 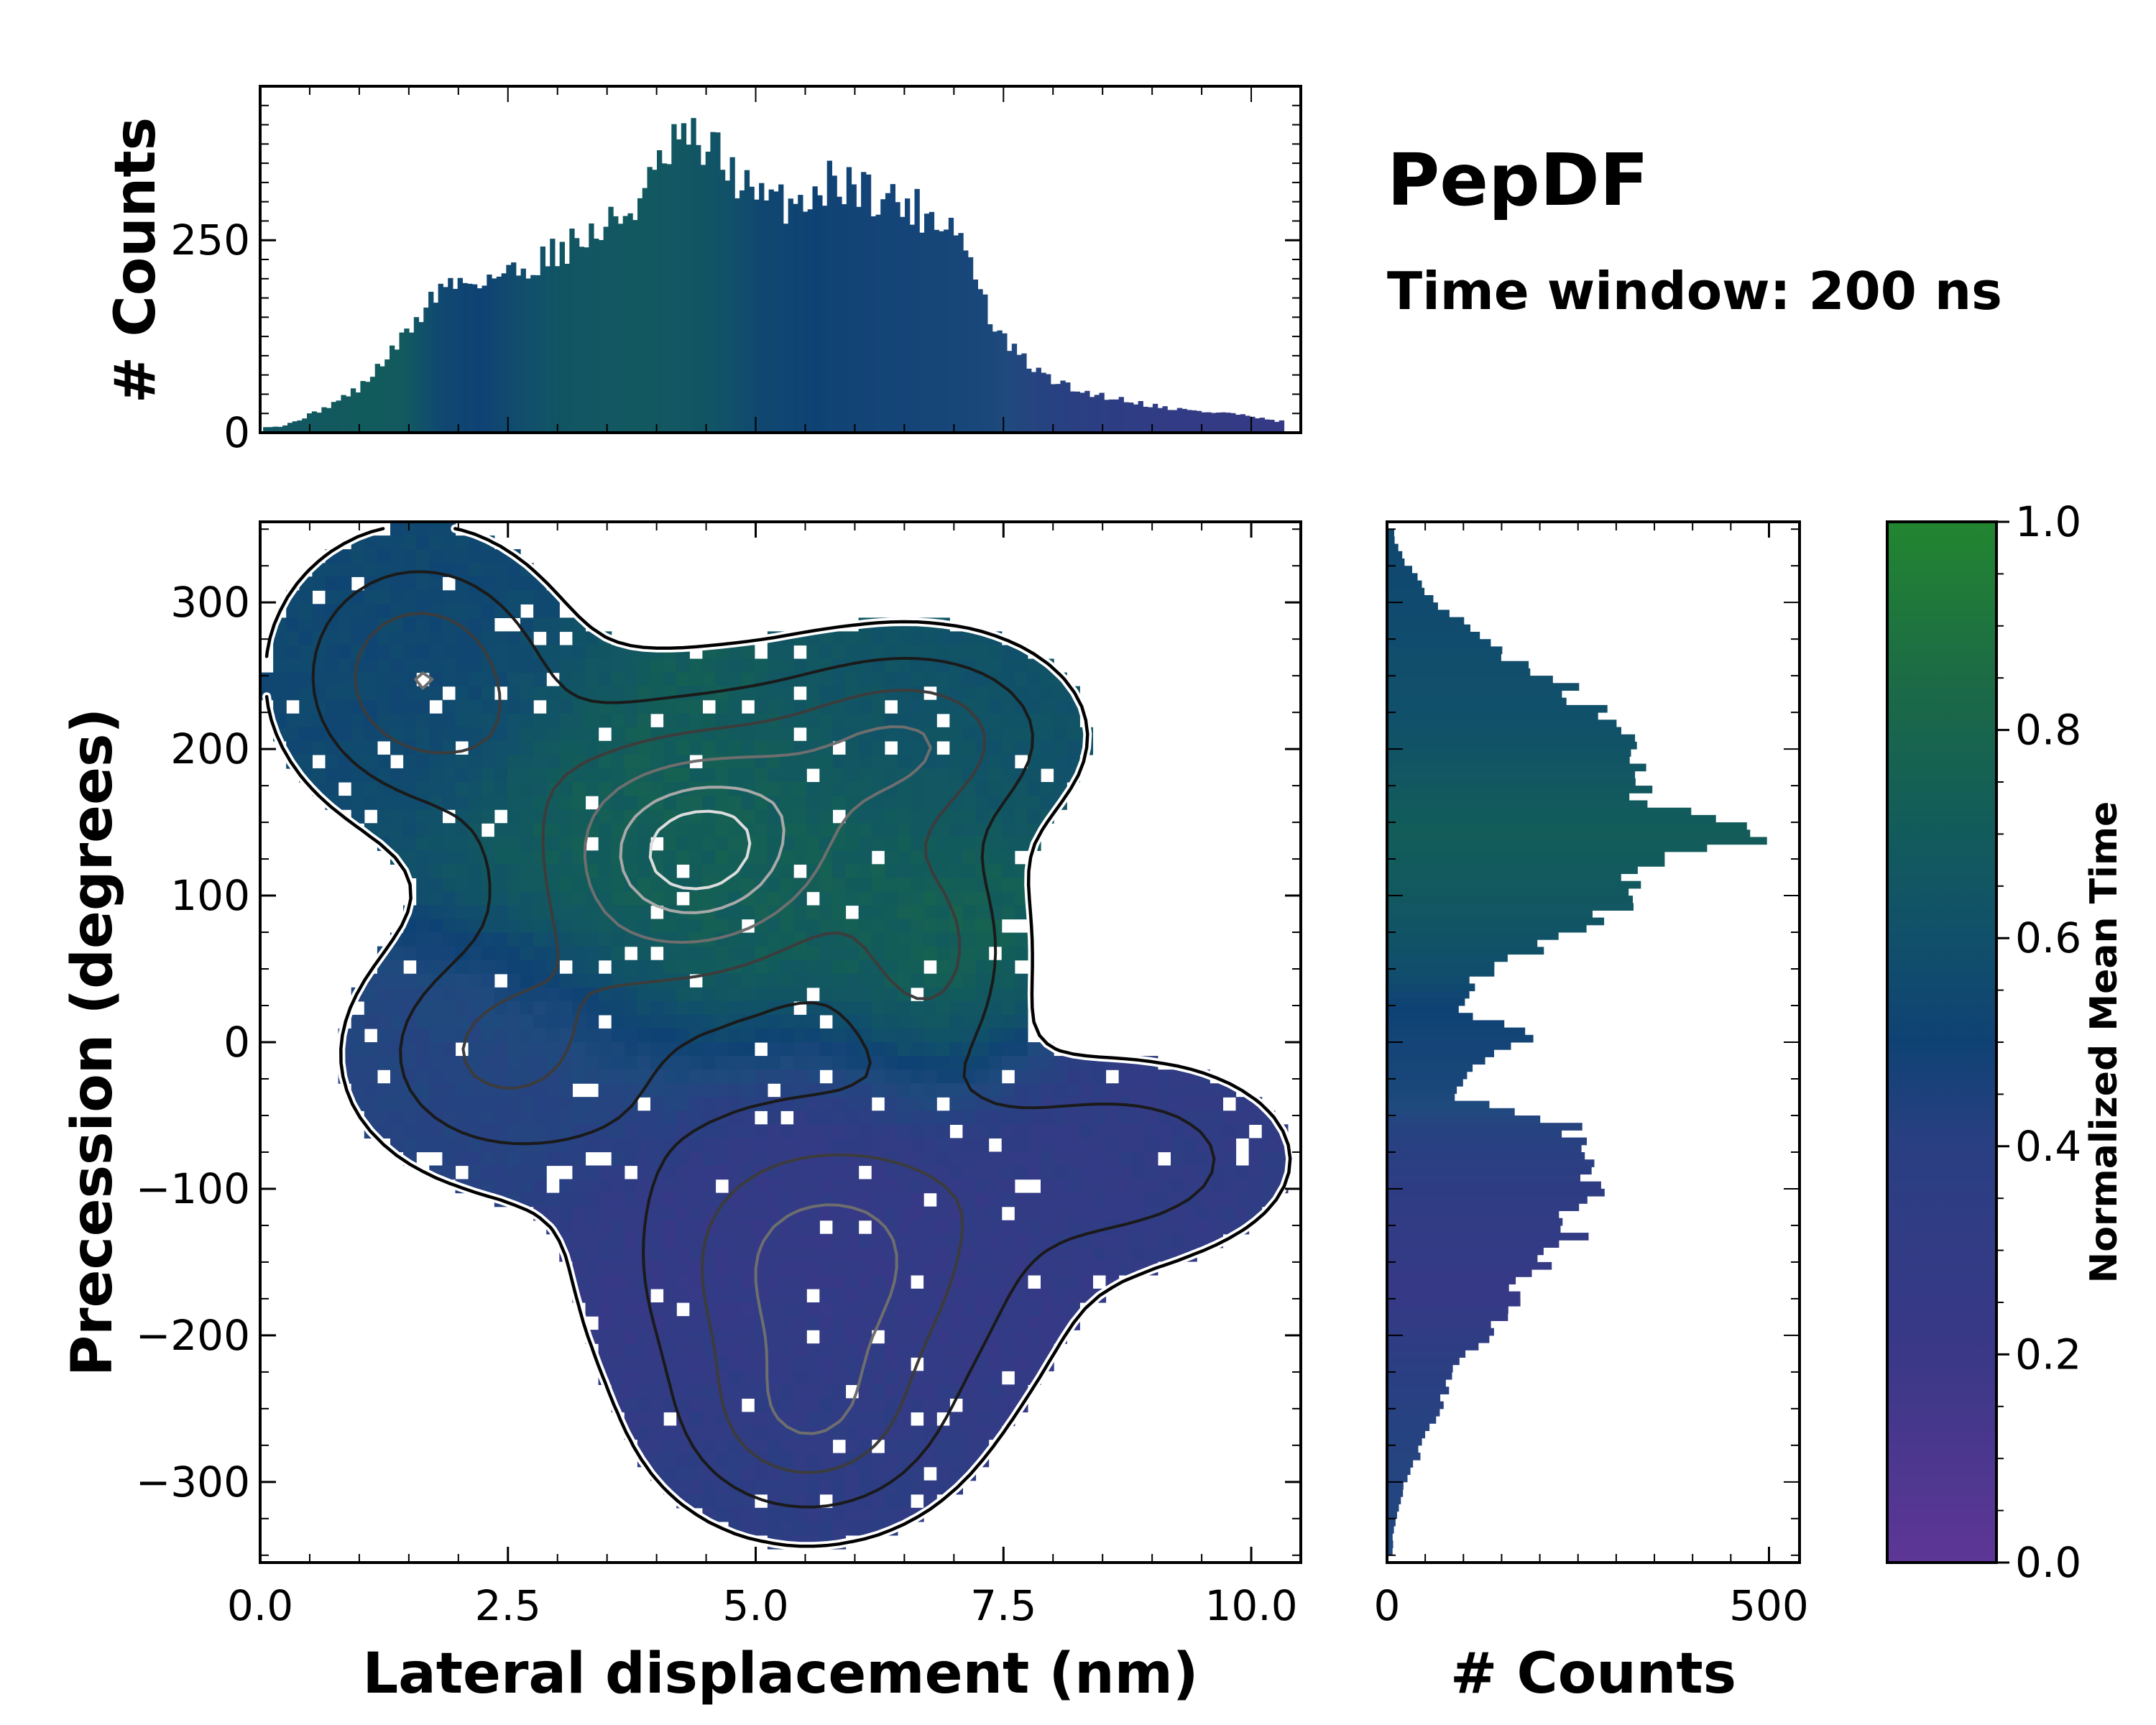 What do you see at coordinates (2104, 1042) in the screenshot?
I see `colorbar-label: Normalized Mean Time` at bounding box center [2104, 1042].